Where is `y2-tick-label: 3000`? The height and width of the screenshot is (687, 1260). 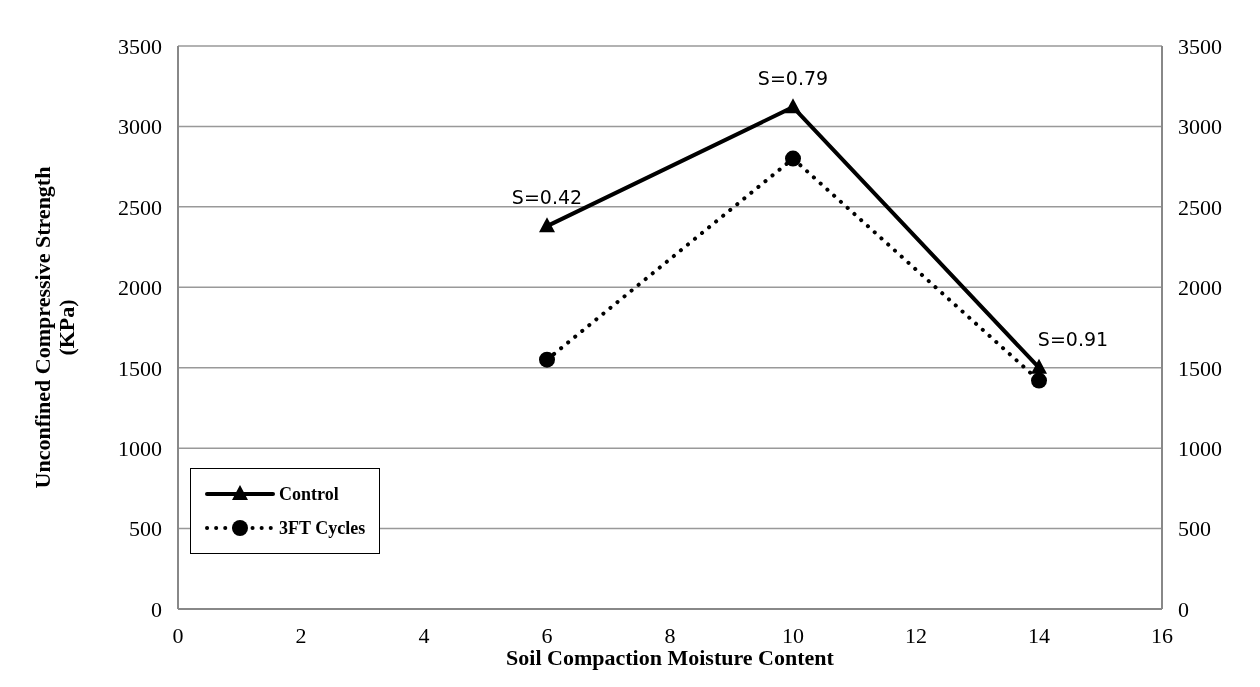
y2-tick-label: 3000 is located at coordinates (1200, 127).